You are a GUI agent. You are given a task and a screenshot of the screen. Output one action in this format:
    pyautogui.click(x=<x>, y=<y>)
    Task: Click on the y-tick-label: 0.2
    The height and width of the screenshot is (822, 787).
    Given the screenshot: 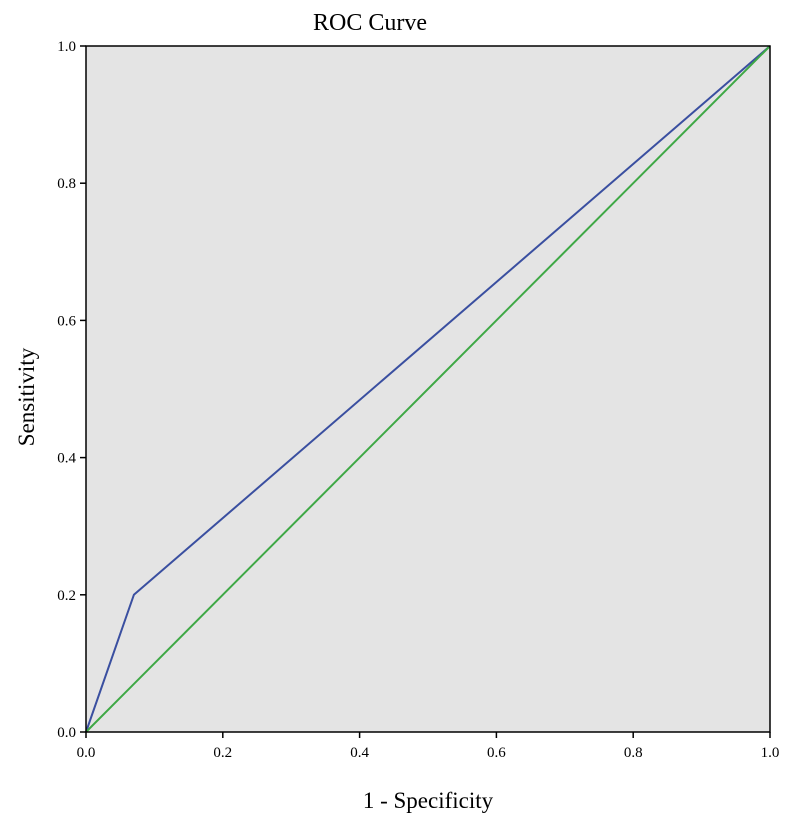 What is the action you would take?
    pyautogui.click(x=66, y=596)
    